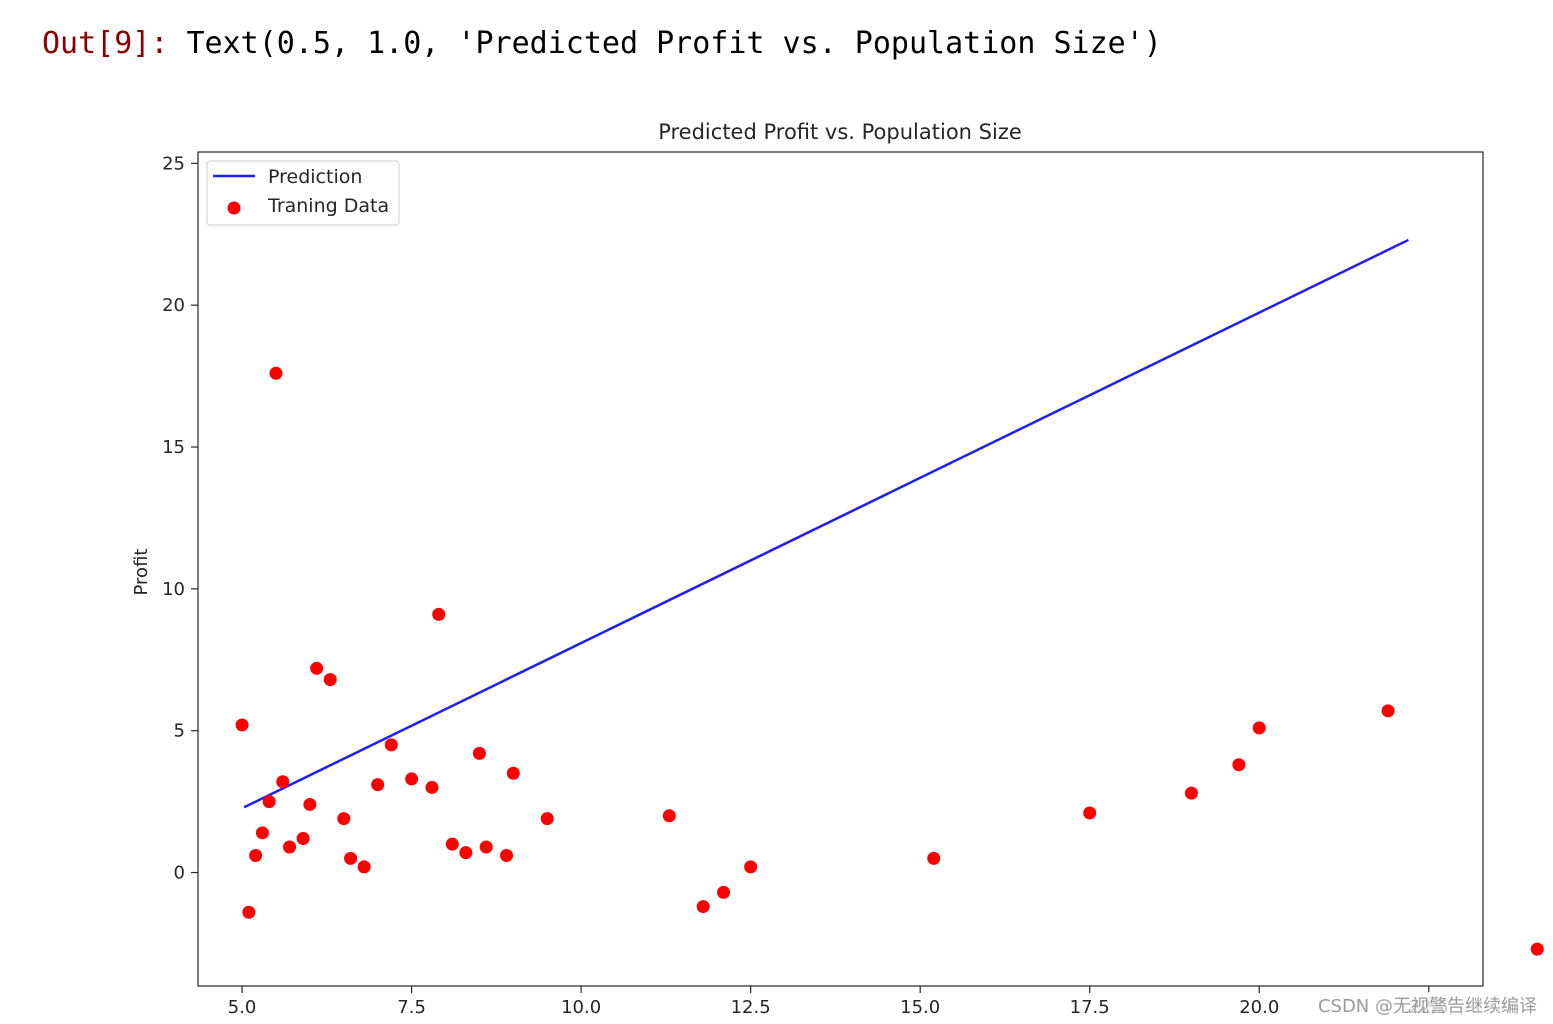  What do you see at coordinates (1259, 1007) in the screenshot?
I see `x-tick-label: 20.0` at bounding box center [1259, 1007].